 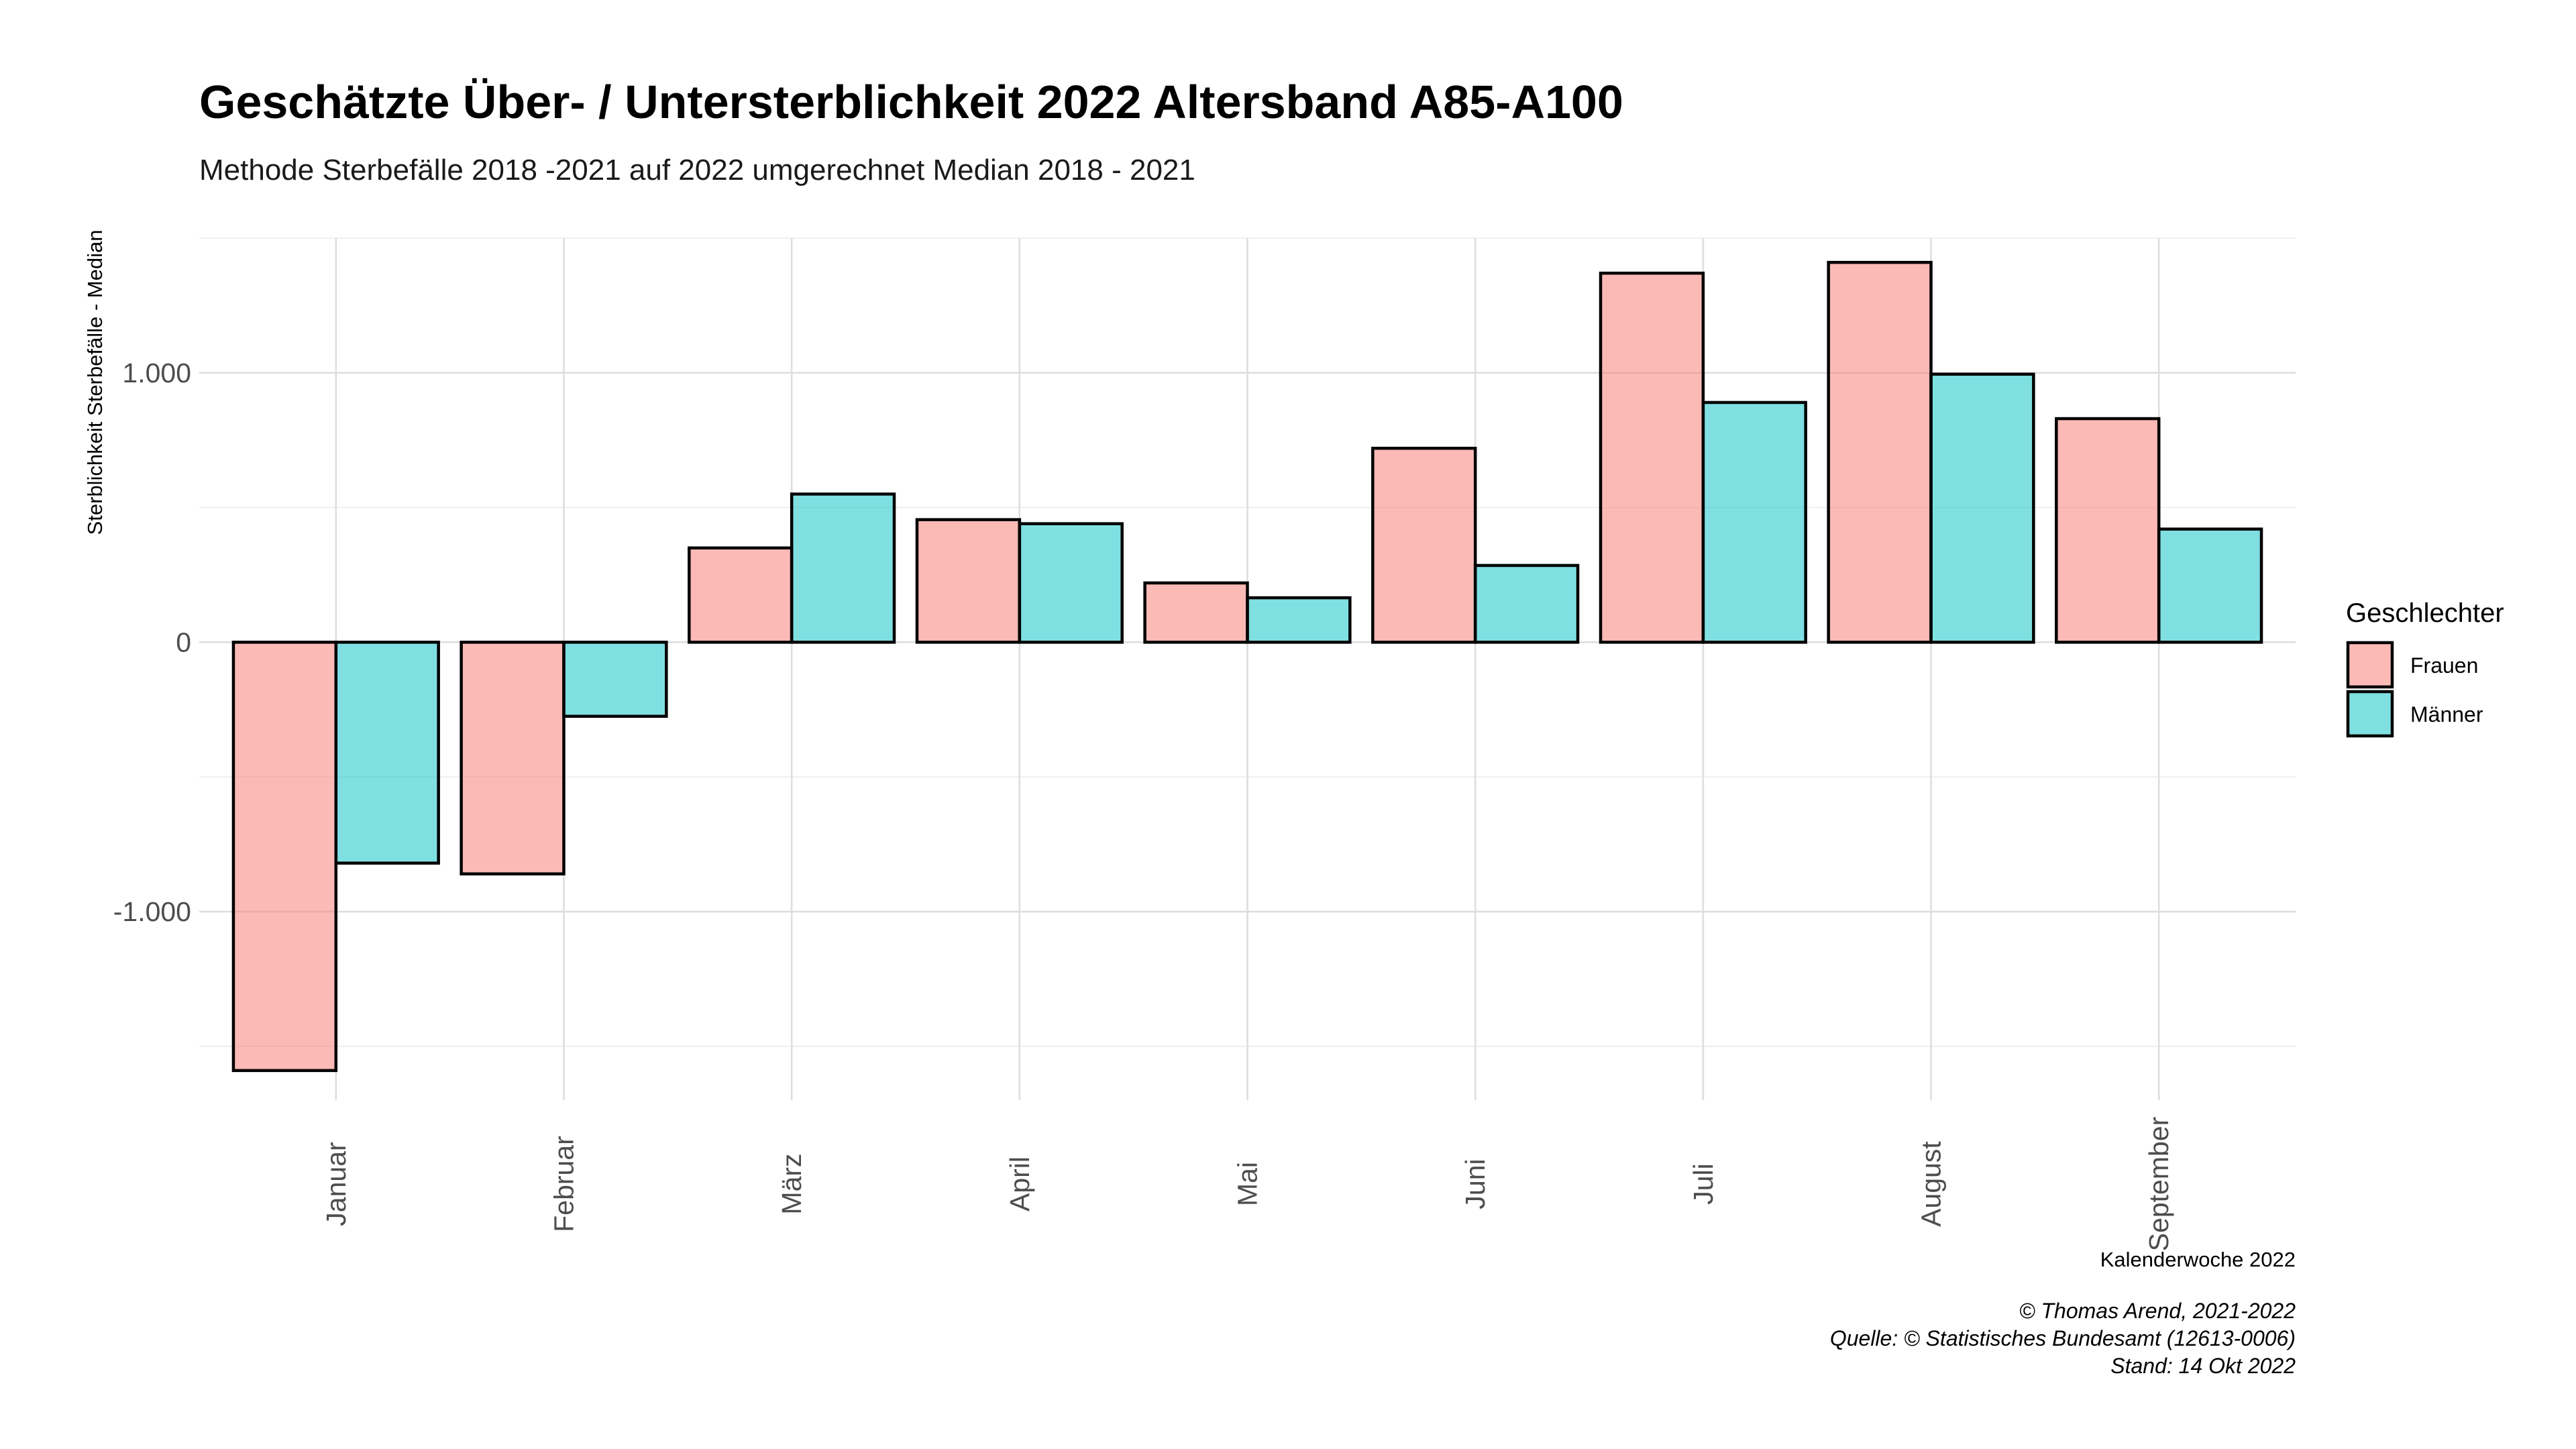 I want to click on legend-title: Geschlechter, so click(x=2425, y=613).